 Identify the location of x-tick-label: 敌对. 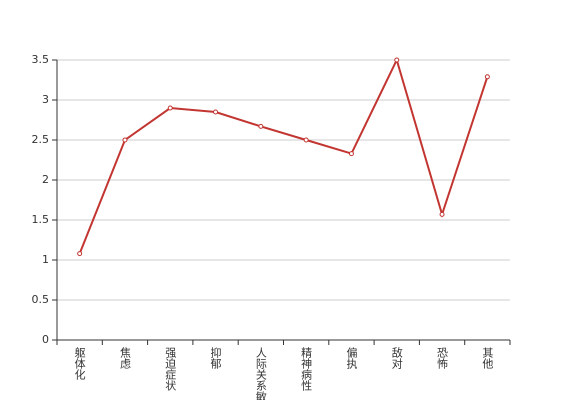
(396, 357).